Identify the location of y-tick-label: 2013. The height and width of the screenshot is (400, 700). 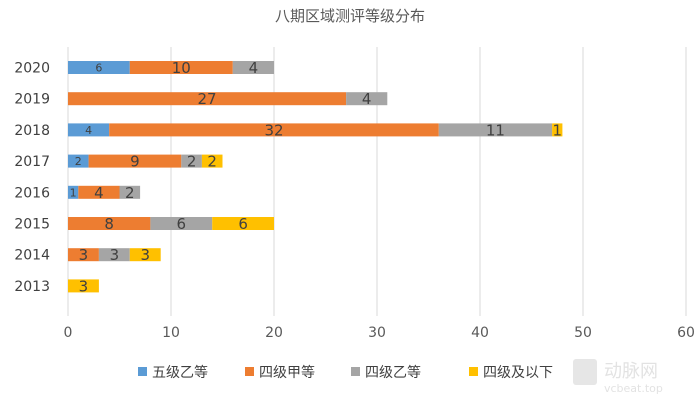
(32, 287).